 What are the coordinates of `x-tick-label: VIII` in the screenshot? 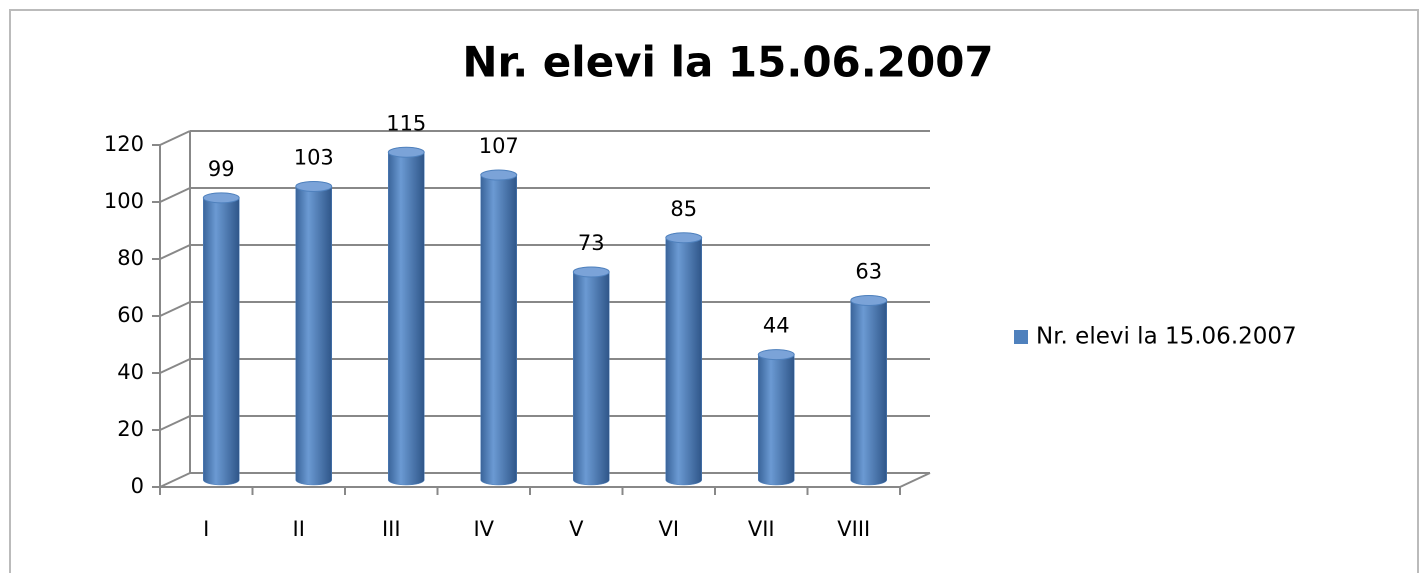 It's located at (853, 529).